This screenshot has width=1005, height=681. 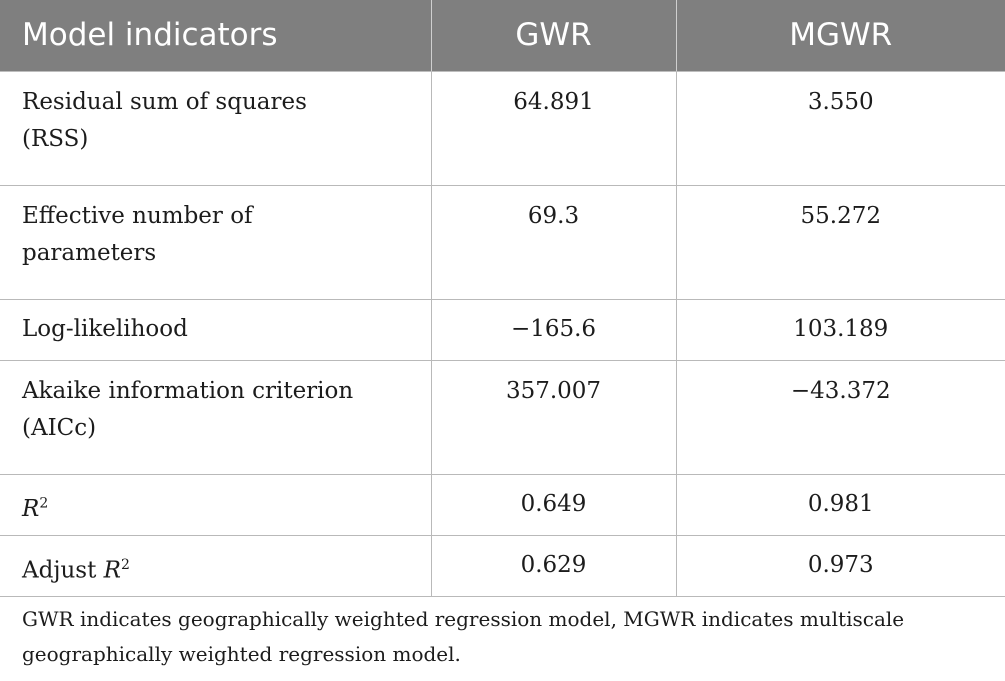 What do you see at coordinates (188, 390) in the screenshot?
I see `indicator-label-line: Akaike information criterion` at bounding box center [188, 390].